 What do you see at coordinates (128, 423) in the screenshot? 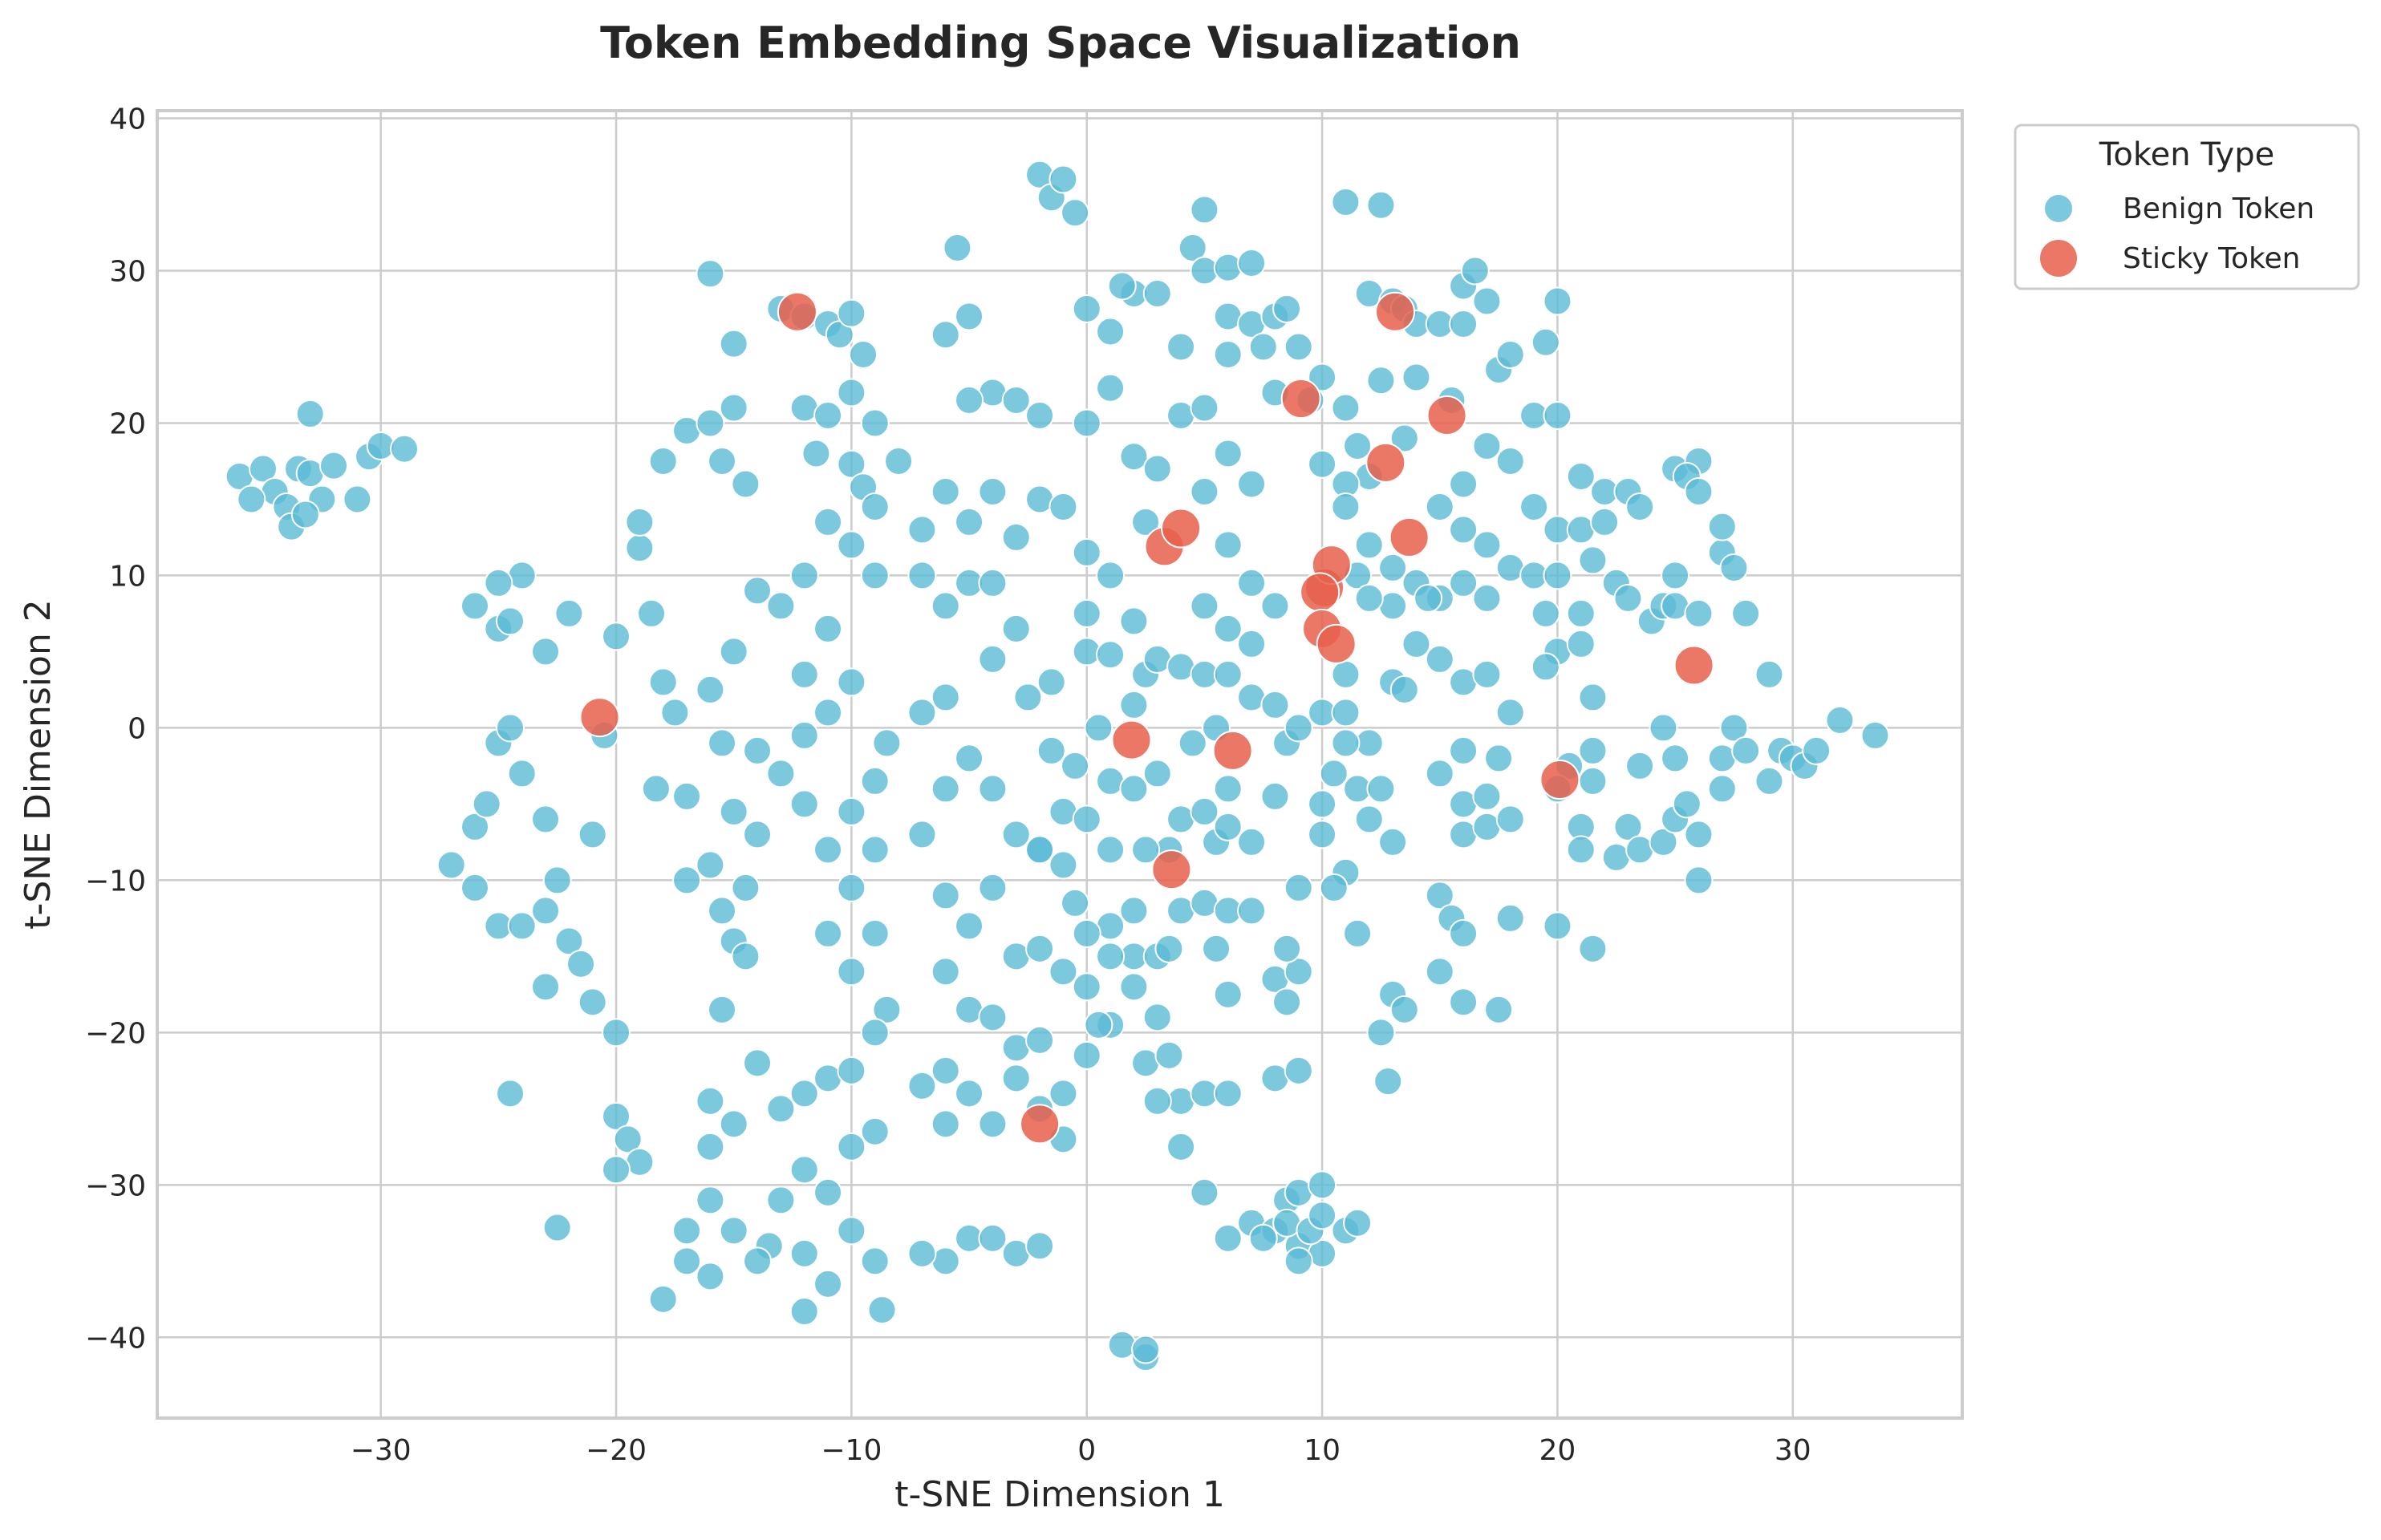
I see `y-tick-label: 20` at bounding box center [128, 423].